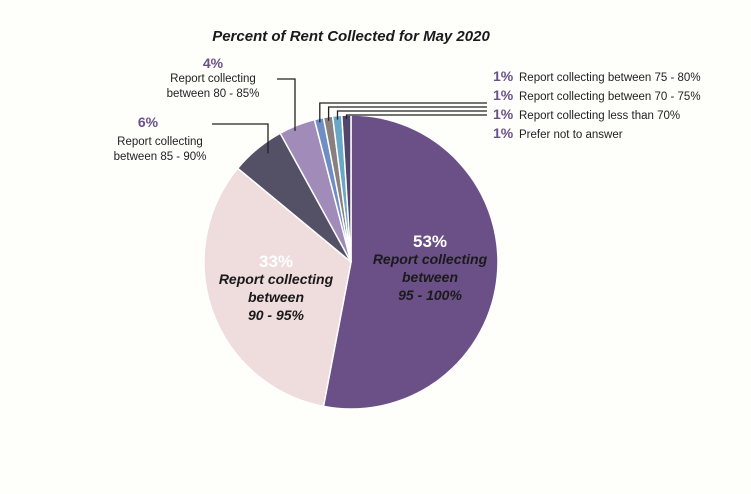  I want to click on chart-title: Percent of Rent Collected for May 2020, so click(351, 36).